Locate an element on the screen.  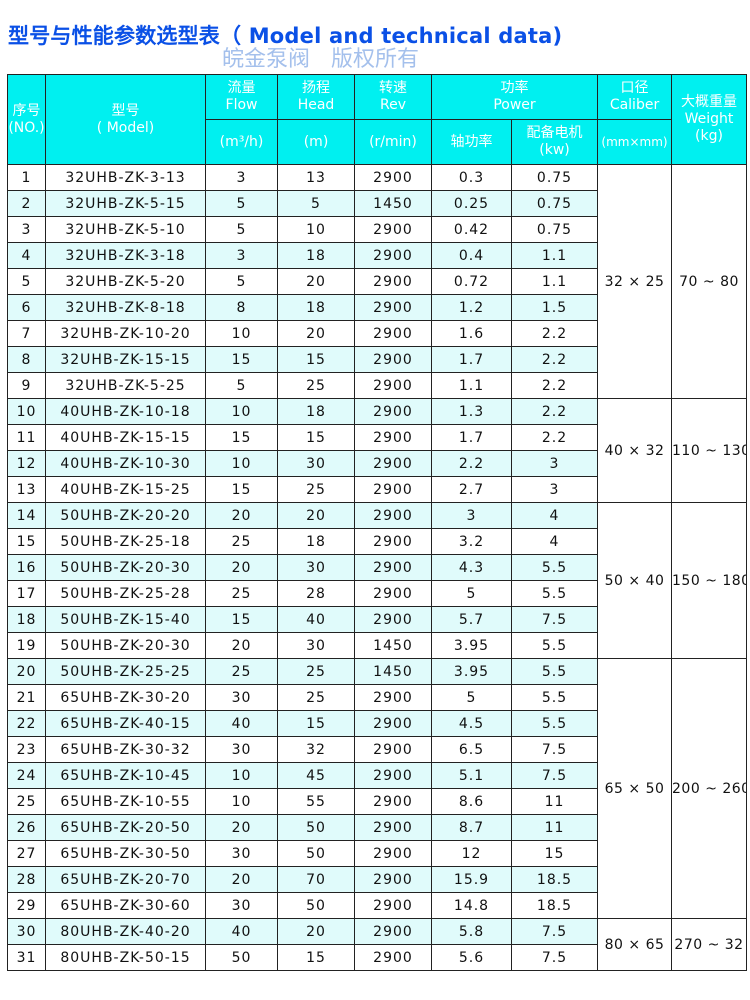
table-row: 22 65UHB-ZK-40-15 40 15 2900 4.5 5.5 is located at coordinates (377, 723).